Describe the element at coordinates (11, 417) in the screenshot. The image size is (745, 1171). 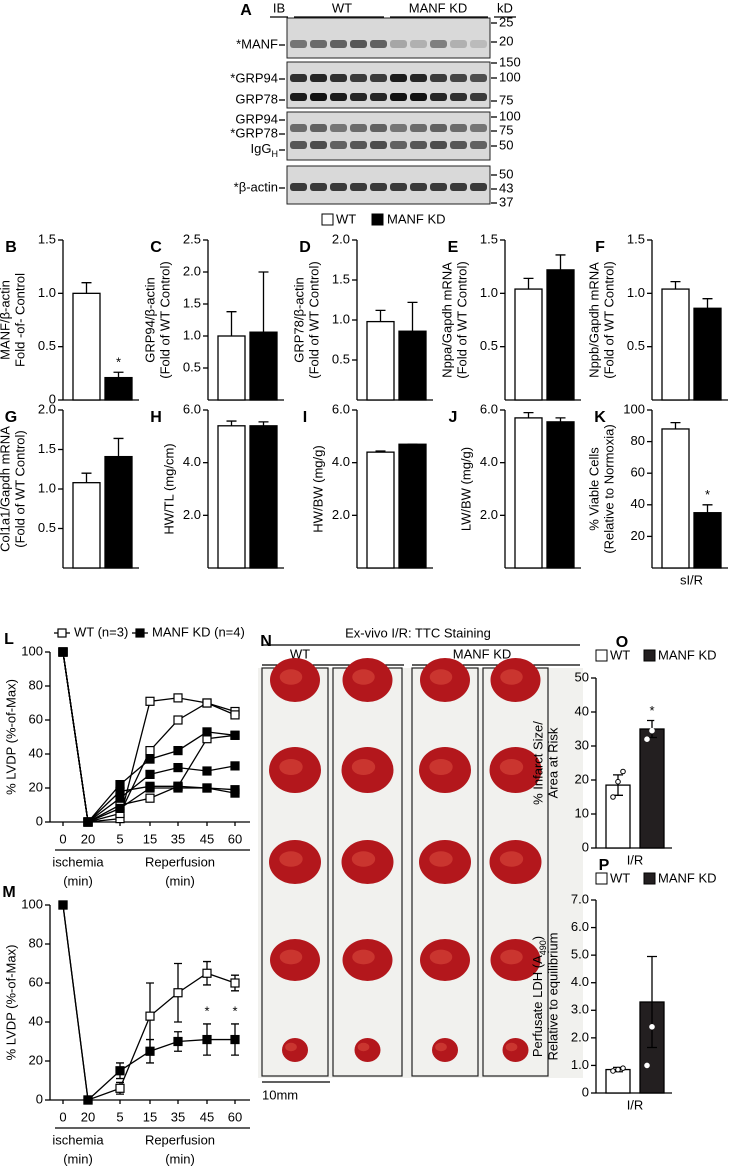
I see `panel-letter: G` at that location.